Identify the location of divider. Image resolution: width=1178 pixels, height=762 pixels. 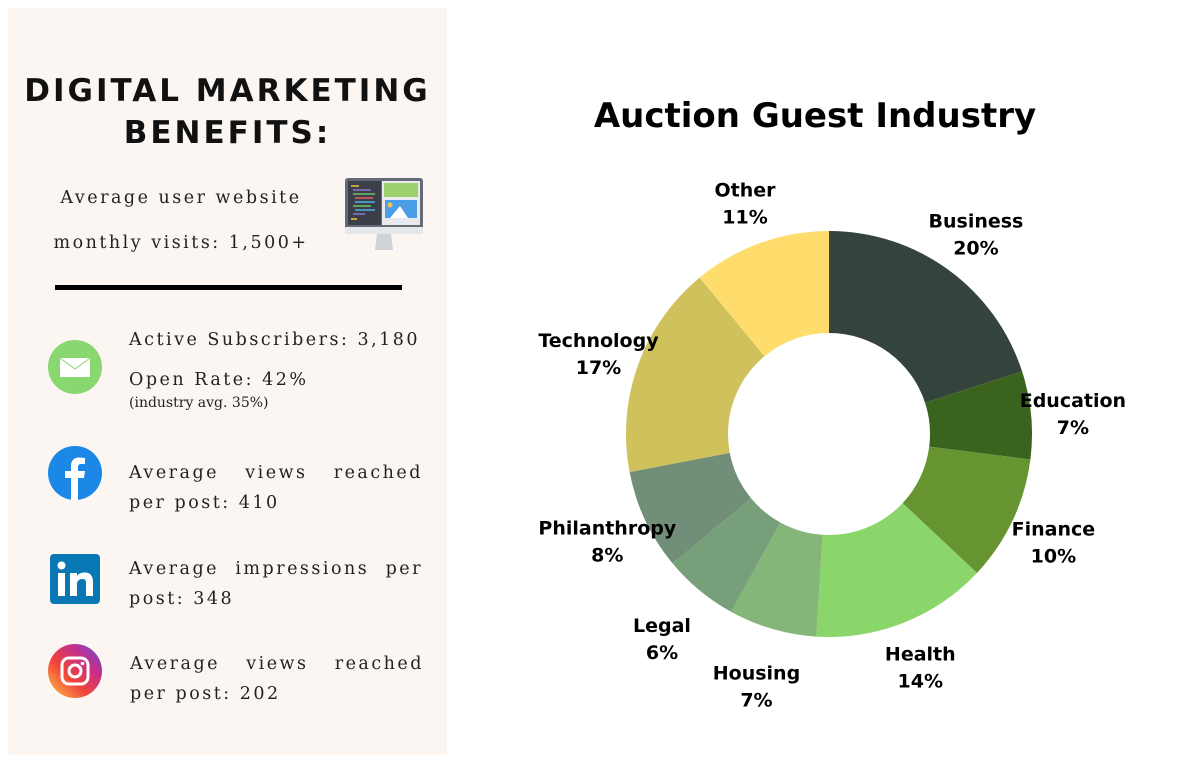
(228, 287).